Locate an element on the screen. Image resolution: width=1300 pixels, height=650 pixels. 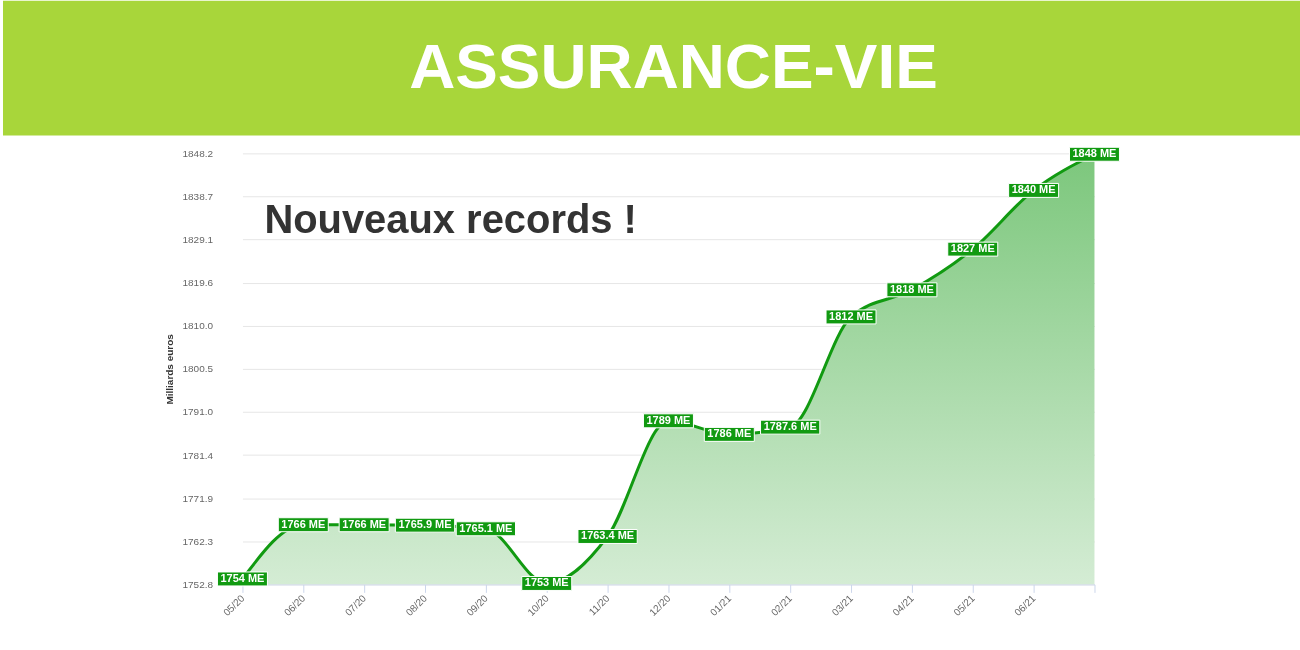
y-tick-label: 1752.8 is located at coordinates (198, 584).